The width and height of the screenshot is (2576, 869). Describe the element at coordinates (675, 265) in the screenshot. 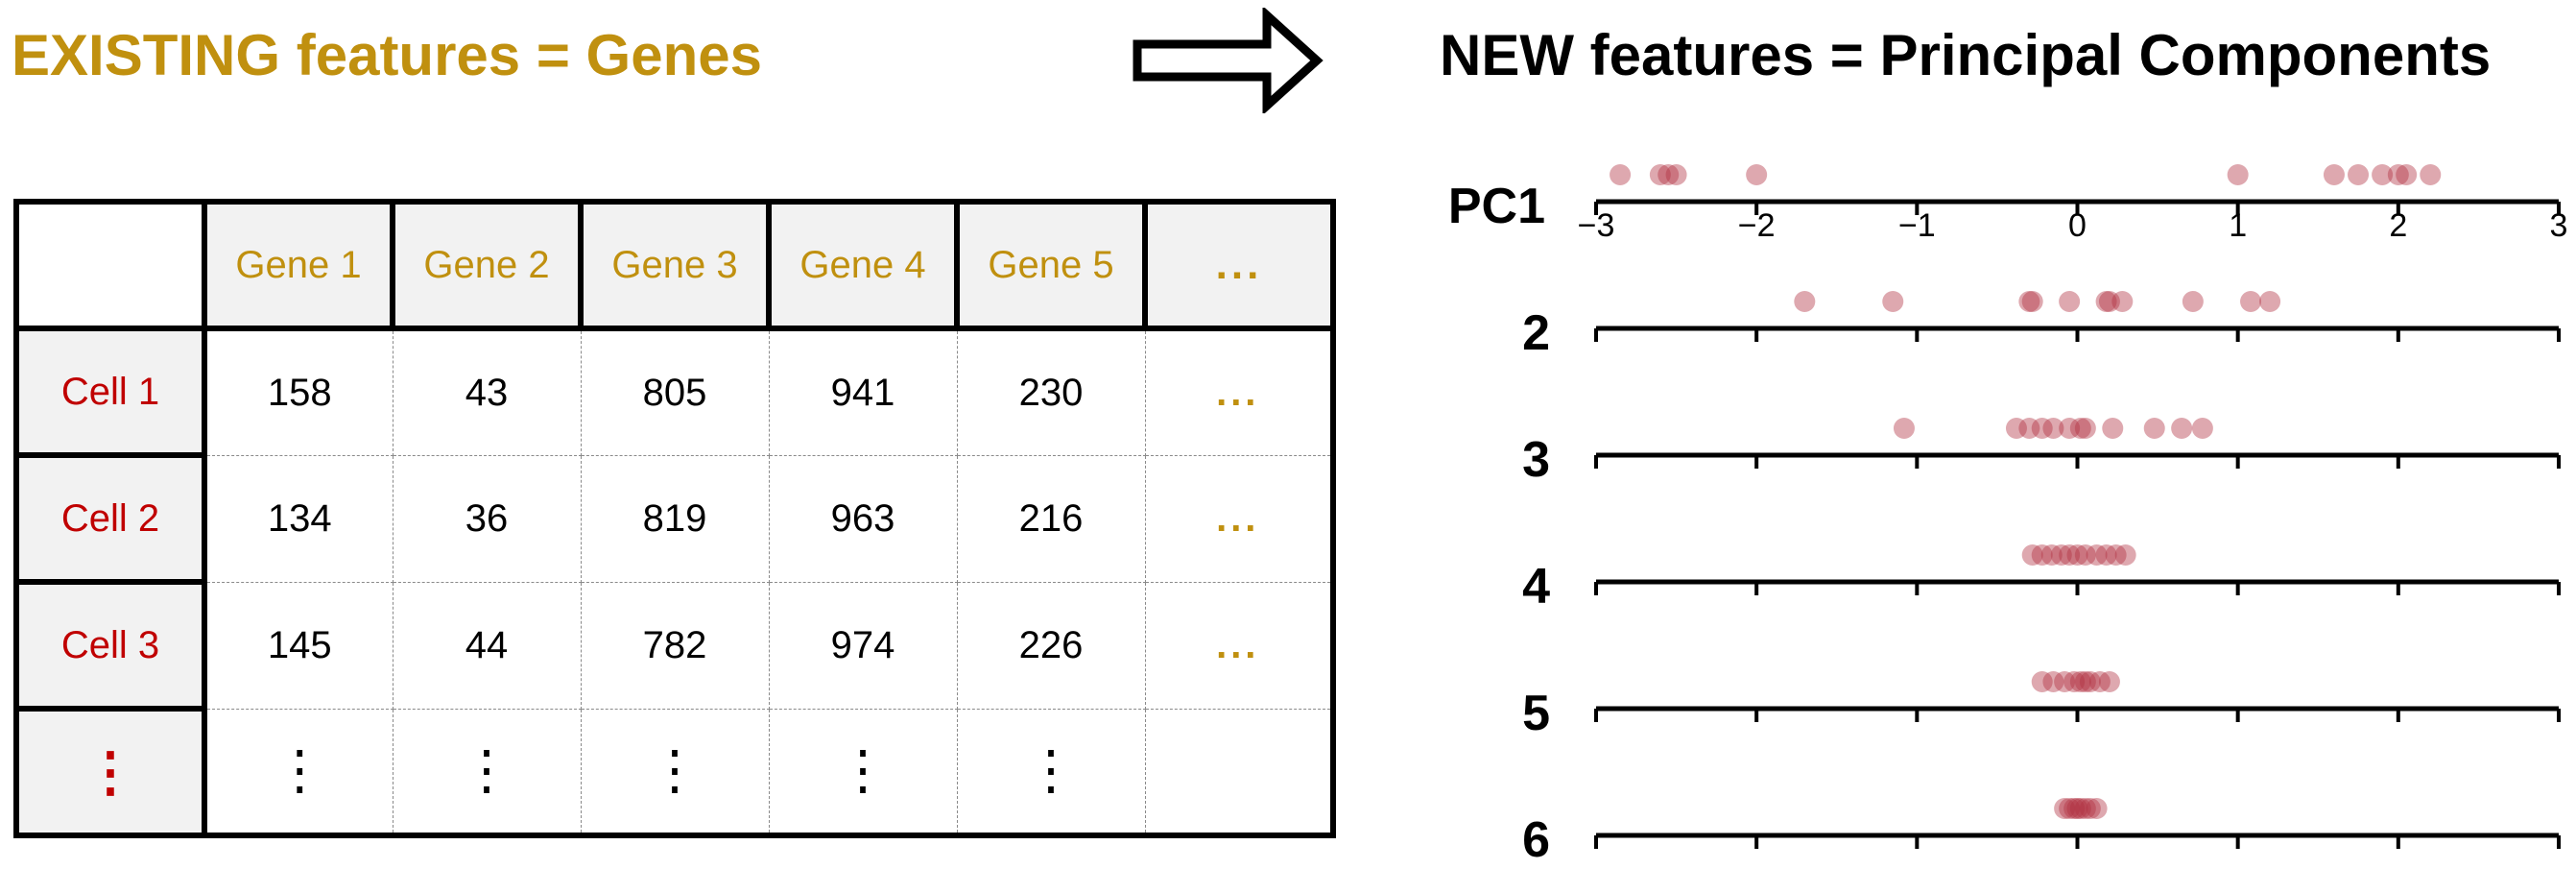

I see `column-header-gene-3: Gene 3` at that location.